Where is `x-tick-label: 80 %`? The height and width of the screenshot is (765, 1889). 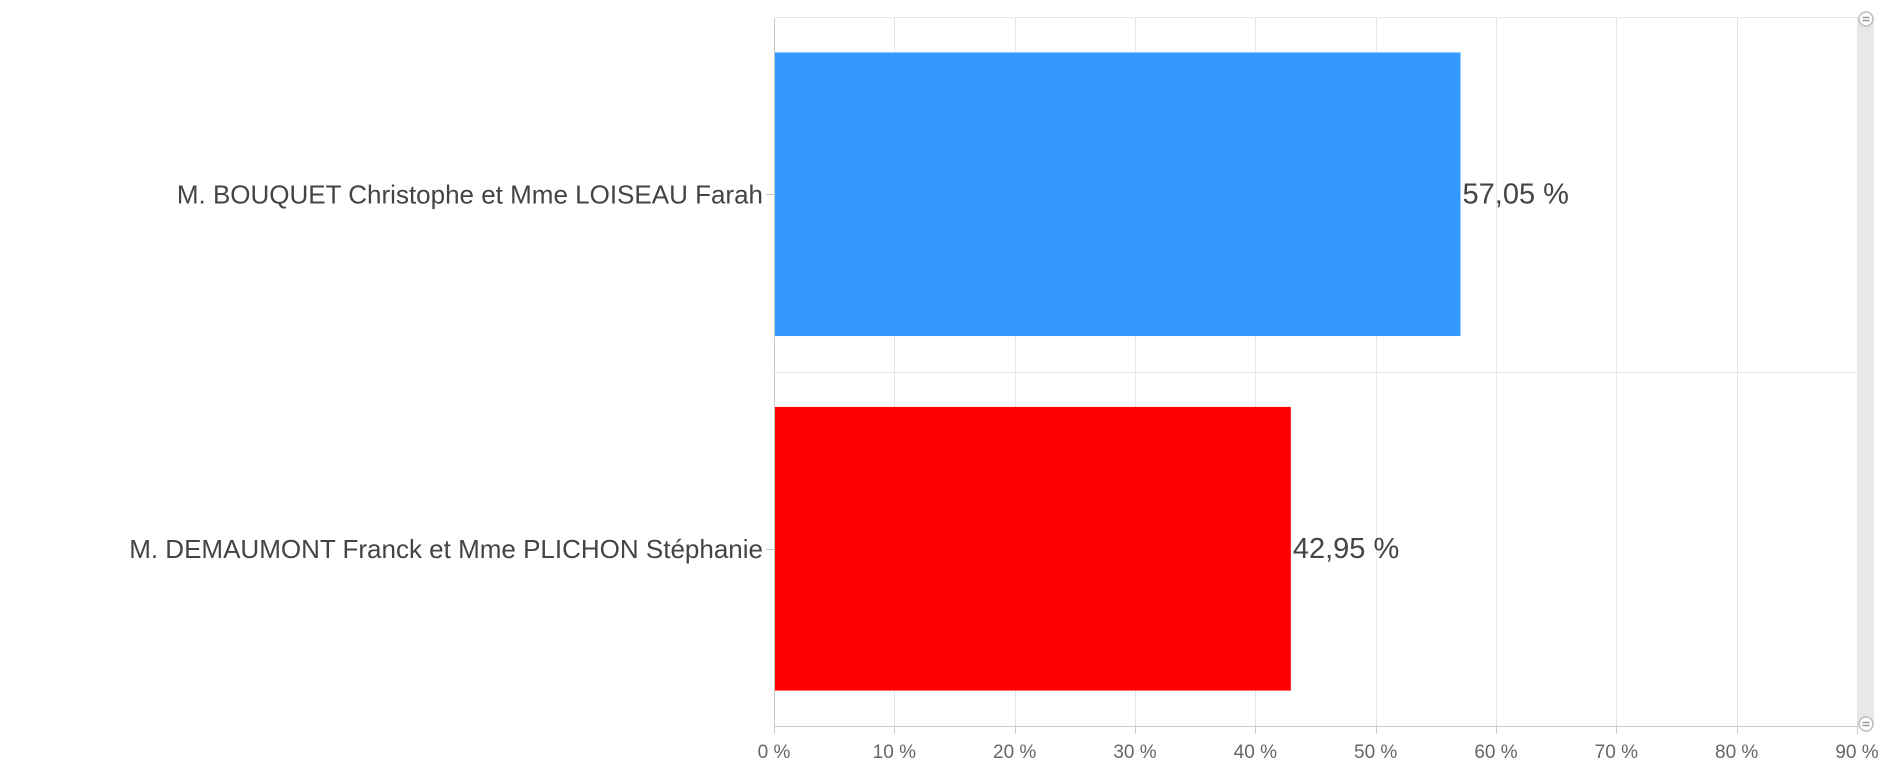
x-tick-label: 80 % is located at coordinates (1736, 752).